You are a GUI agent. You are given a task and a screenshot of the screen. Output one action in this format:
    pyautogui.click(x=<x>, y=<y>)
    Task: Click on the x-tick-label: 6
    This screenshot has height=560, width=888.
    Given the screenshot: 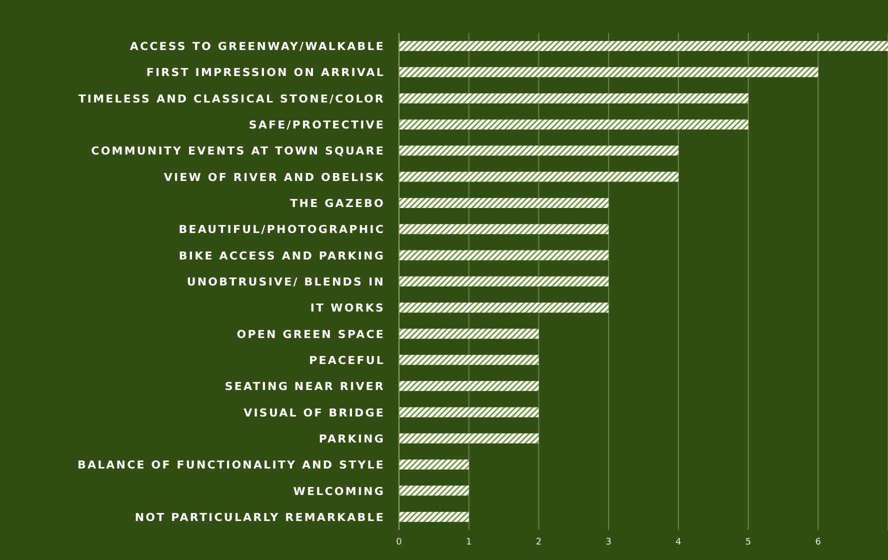 What is the action you would take?
    pyautogui.click(x=818, y=542)
    